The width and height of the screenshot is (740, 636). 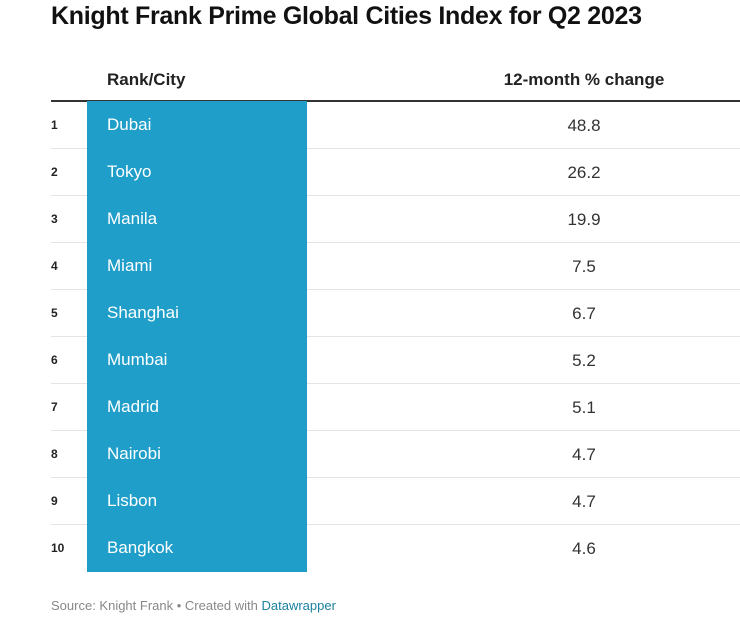 I want to click on table-row: 10 Bangkok 4.6, so click(x=395, y=548).